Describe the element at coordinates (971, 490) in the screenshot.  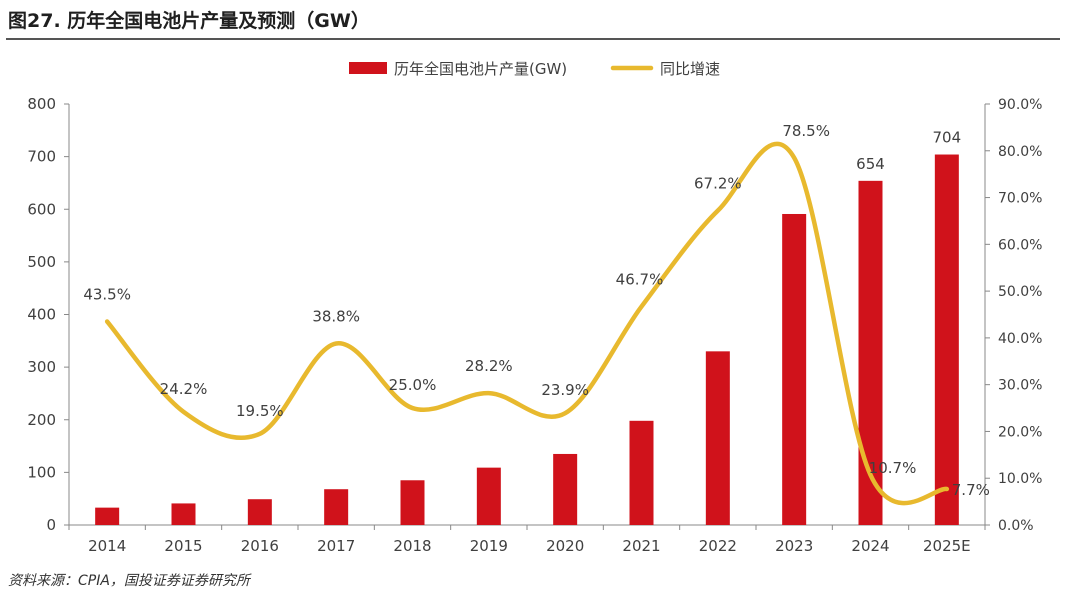
I see `line-data-label: 7.7%` at that location.